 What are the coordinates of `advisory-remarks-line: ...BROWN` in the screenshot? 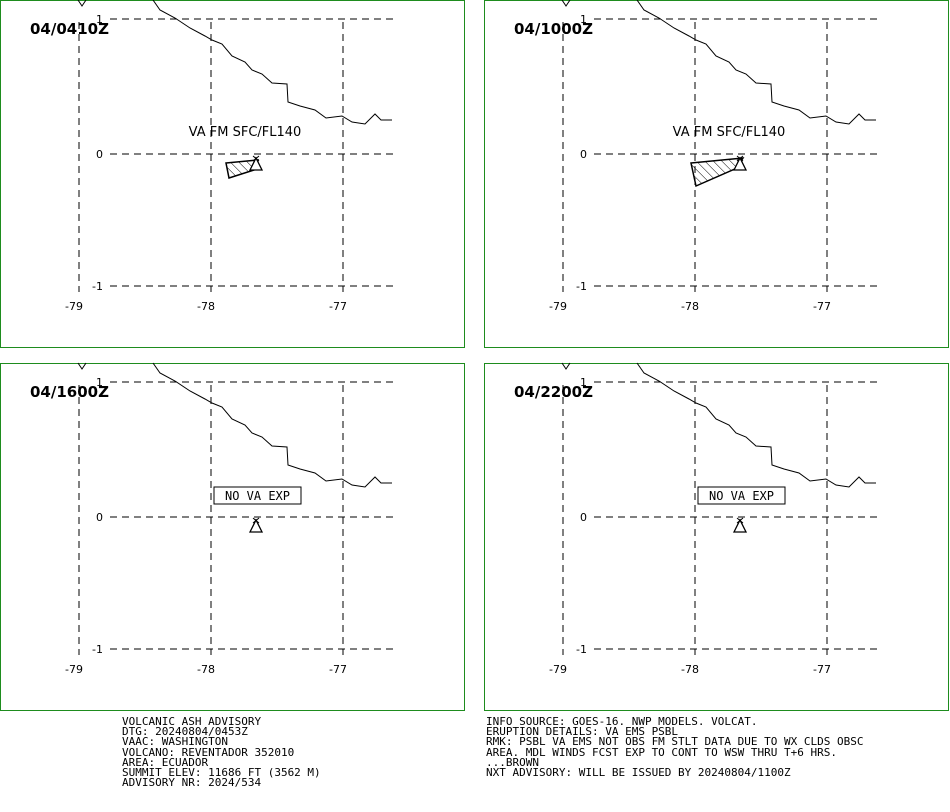 It's located at (512, 762).